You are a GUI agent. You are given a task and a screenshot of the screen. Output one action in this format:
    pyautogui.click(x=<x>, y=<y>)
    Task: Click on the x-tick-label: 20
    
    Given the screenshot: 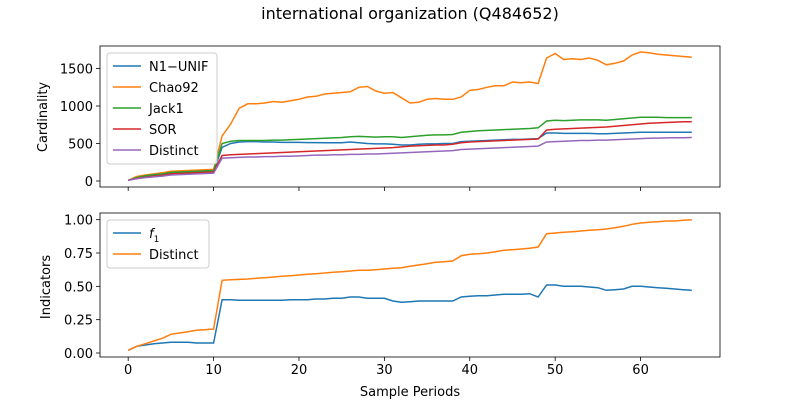 What is the action you would take?
    pyautogui.click(x=299, y=370)
    